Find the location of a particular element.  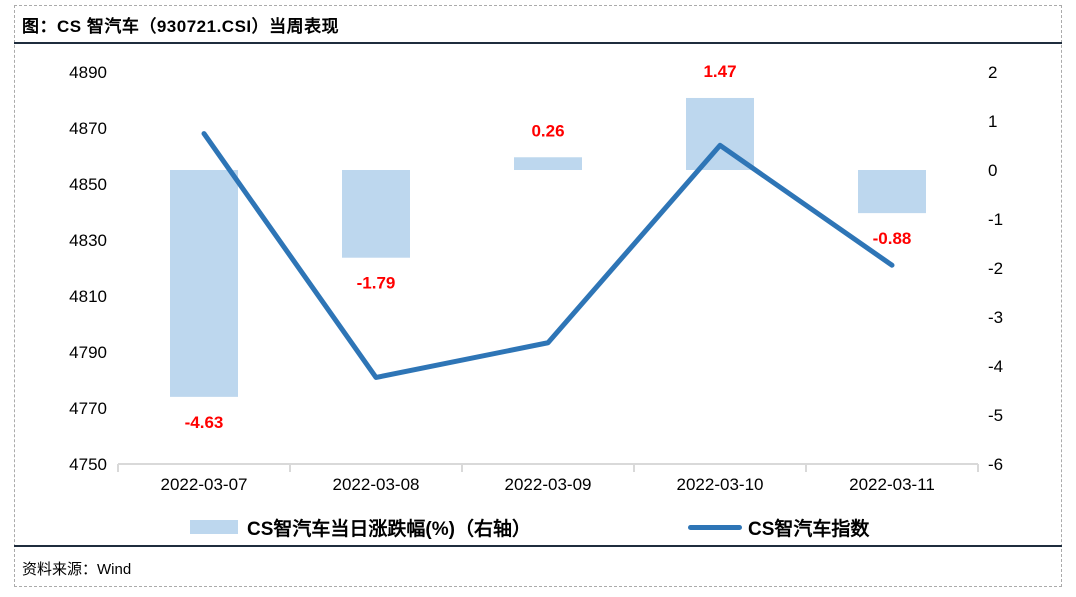

legend-bar-label: CS智汽车当日涨跌幅(%)（右轴） is located at coordinates (389, 529).